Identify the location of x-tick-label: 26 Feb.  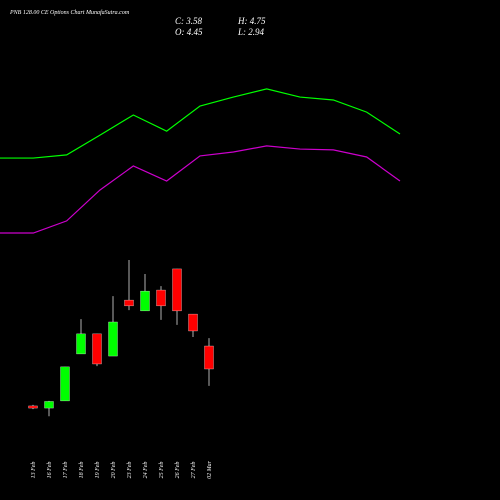
(178, 470).